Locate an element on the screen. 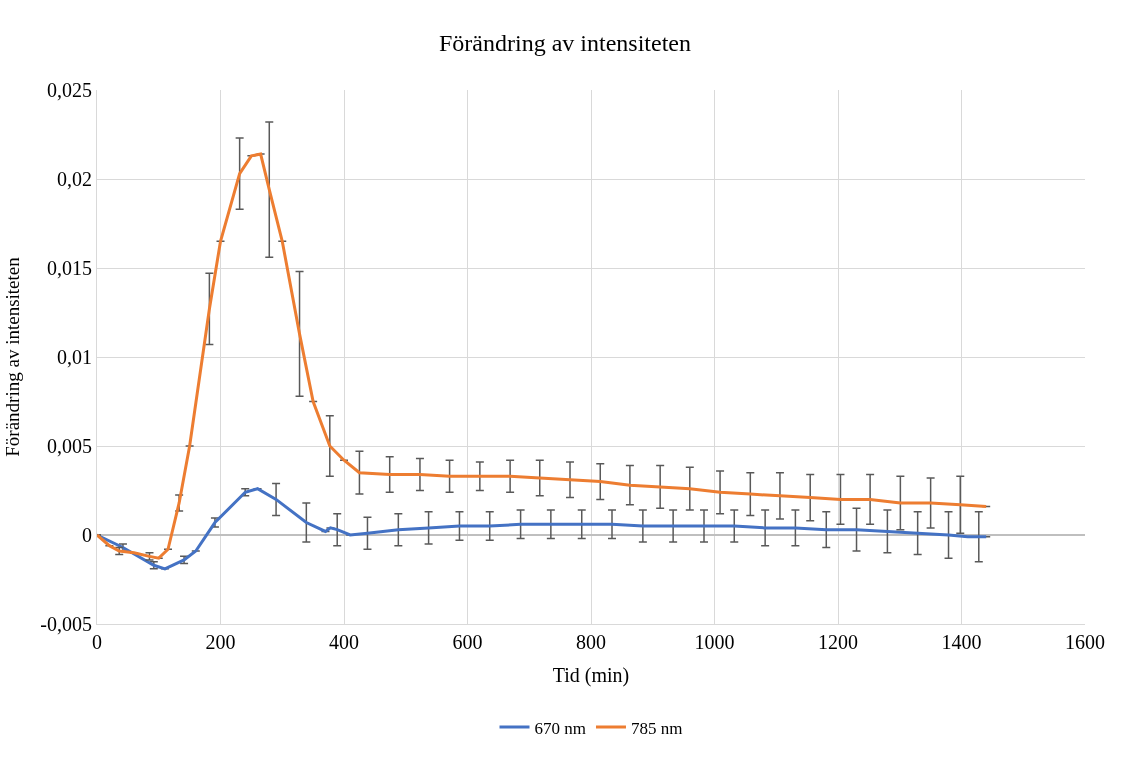  y-tick-label: -0,005 is located at coordinates (66, 624).